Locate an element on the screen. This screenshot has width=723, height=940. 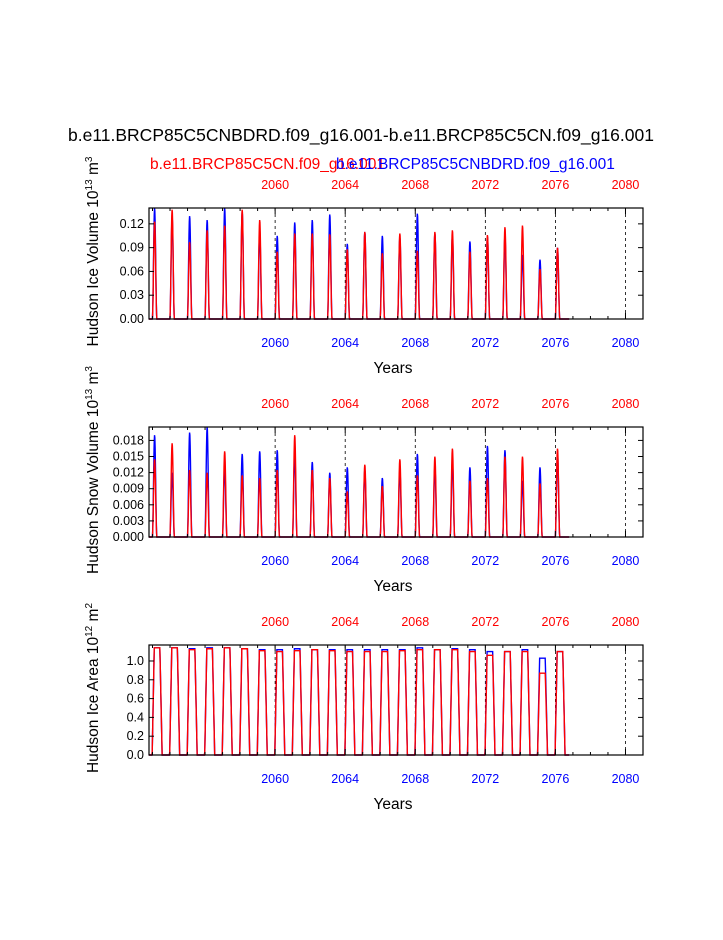
y-tick-label: 0.015 is located at coordinates (128, 457).